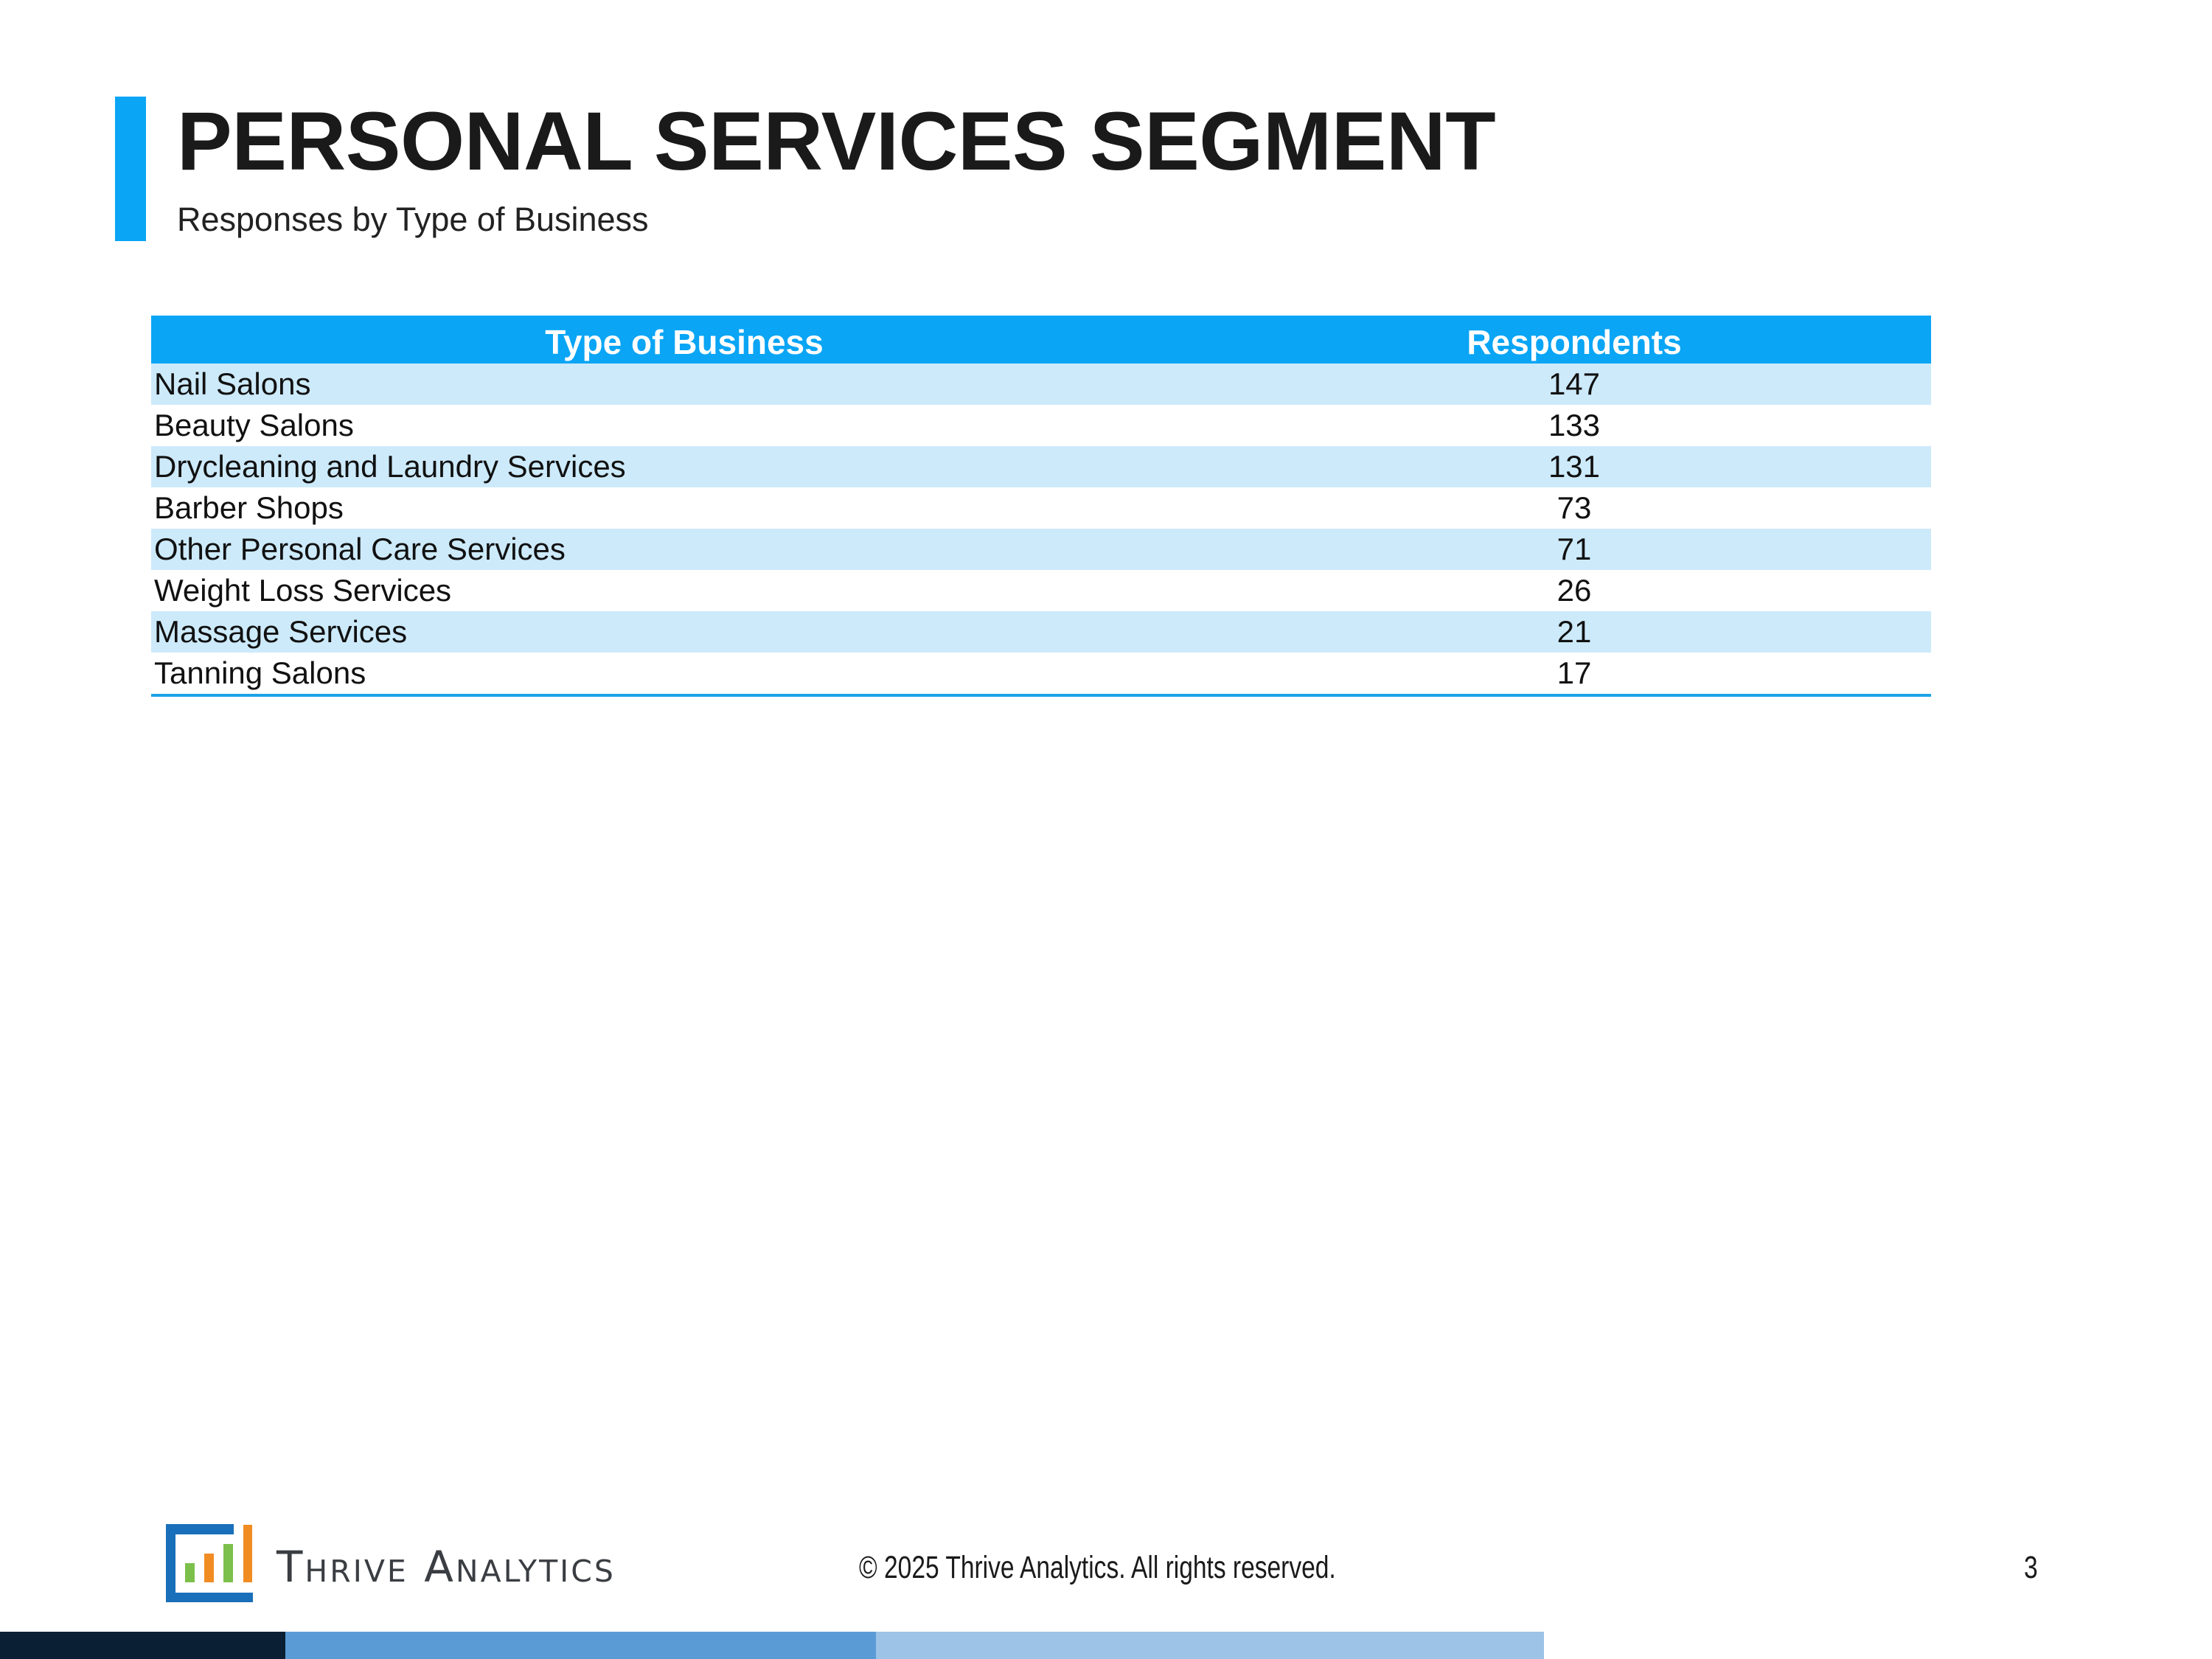  I want to click on business-type-cell: Massage Services, so click(684, 632).